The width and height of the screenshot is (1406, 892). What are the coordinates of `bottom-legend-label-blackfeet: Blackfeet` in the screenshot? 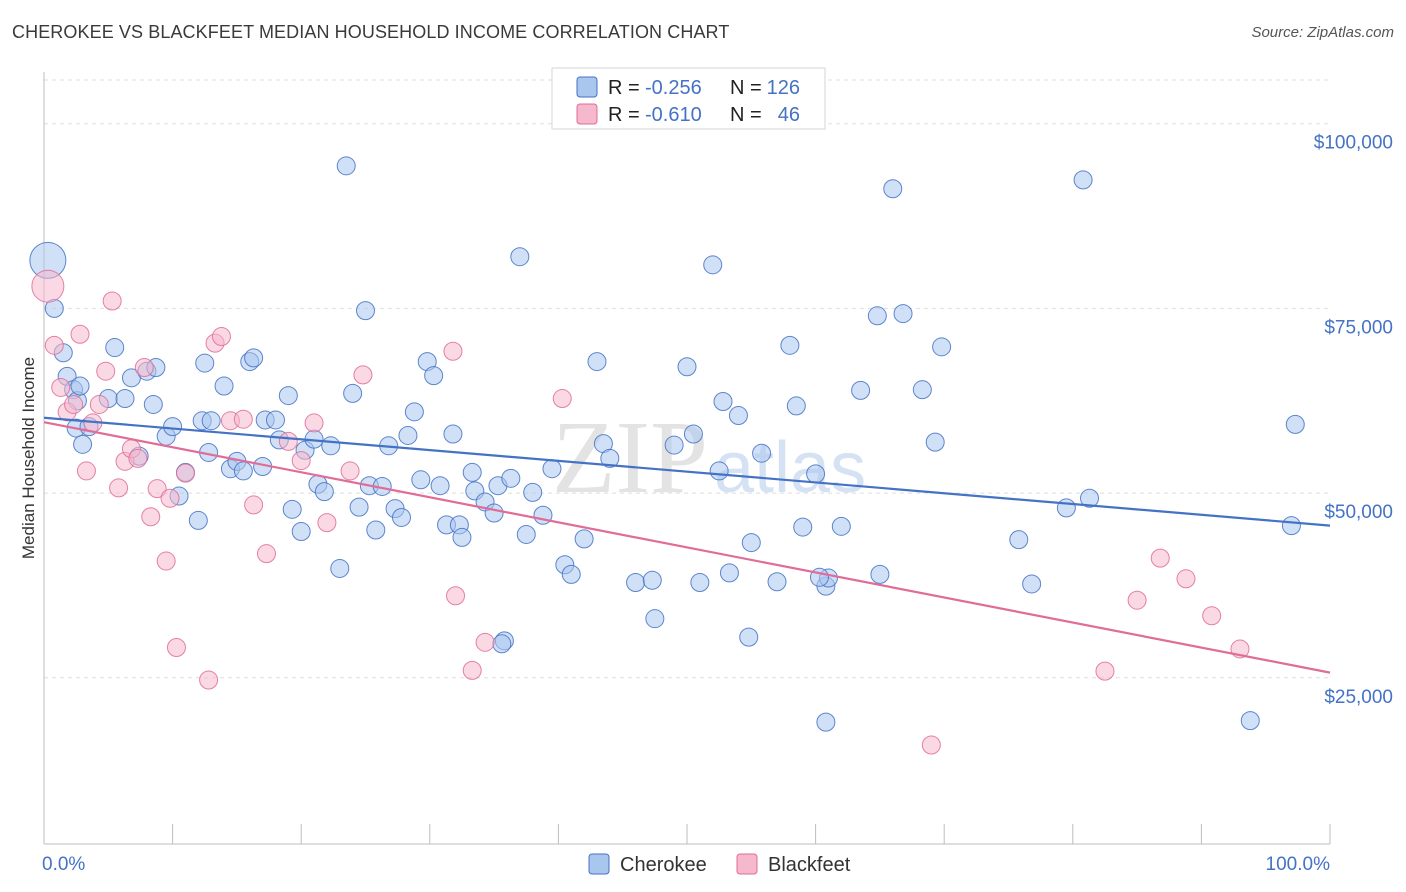 It's located at (809, 865).